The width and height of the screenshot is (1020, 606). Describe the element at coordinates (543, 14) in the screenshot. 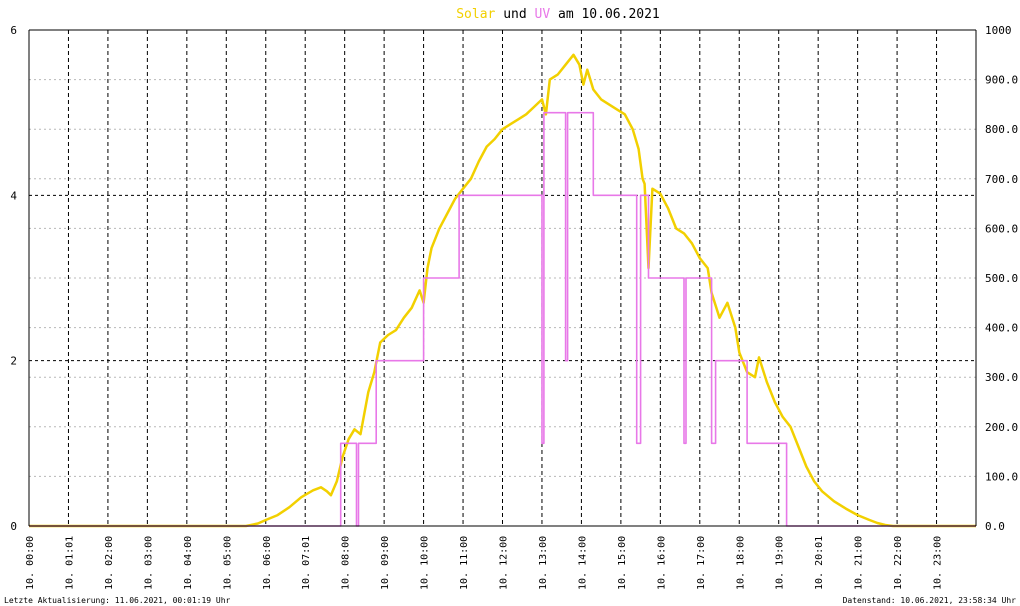

I see `title-series-uv: UV` at that location.